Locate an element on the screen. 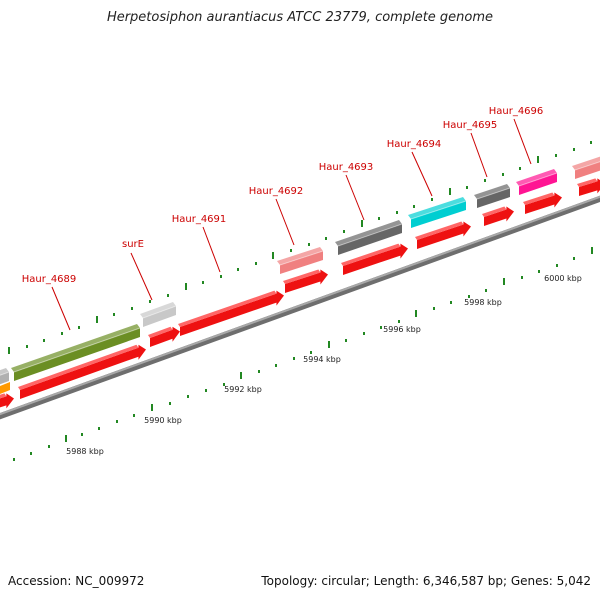 The height and width of the screenshot is (600, 600). scale-label: 5996 kbp is located at coordinates (402, 329).